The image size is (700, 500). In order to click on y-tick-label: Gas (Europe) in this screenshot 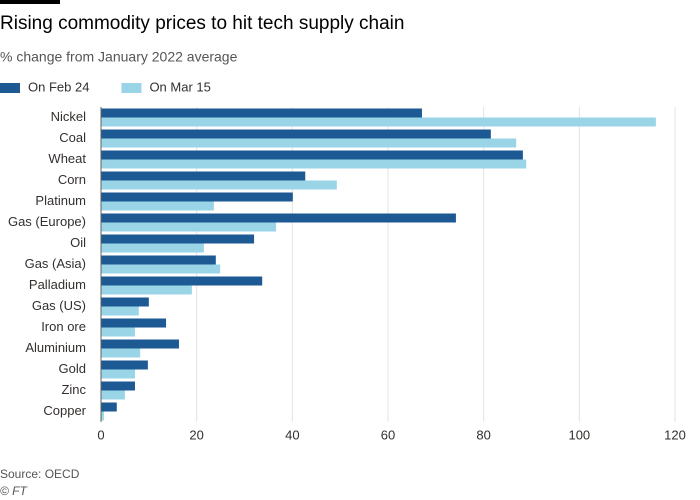, I will do `click(47, 221)`.